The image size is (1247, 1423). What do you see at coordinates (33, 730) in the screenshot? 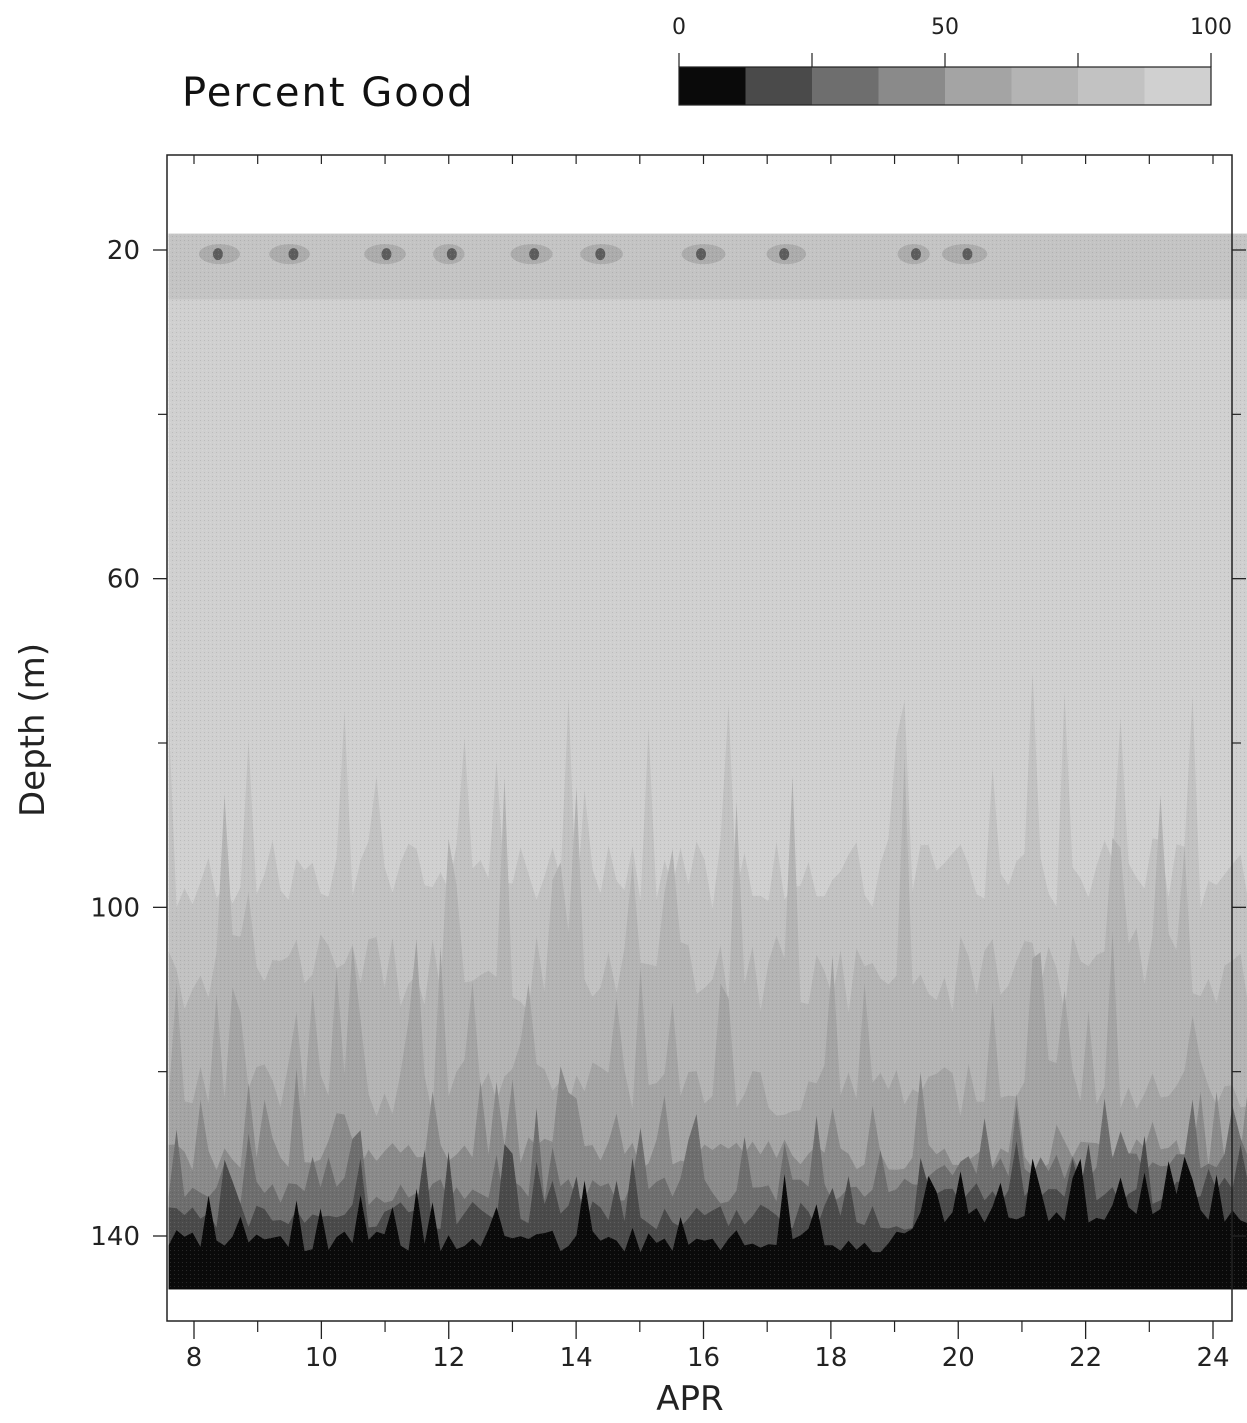
I see `y-axis-label: Depth (m)` at bounding box center [33, 730].